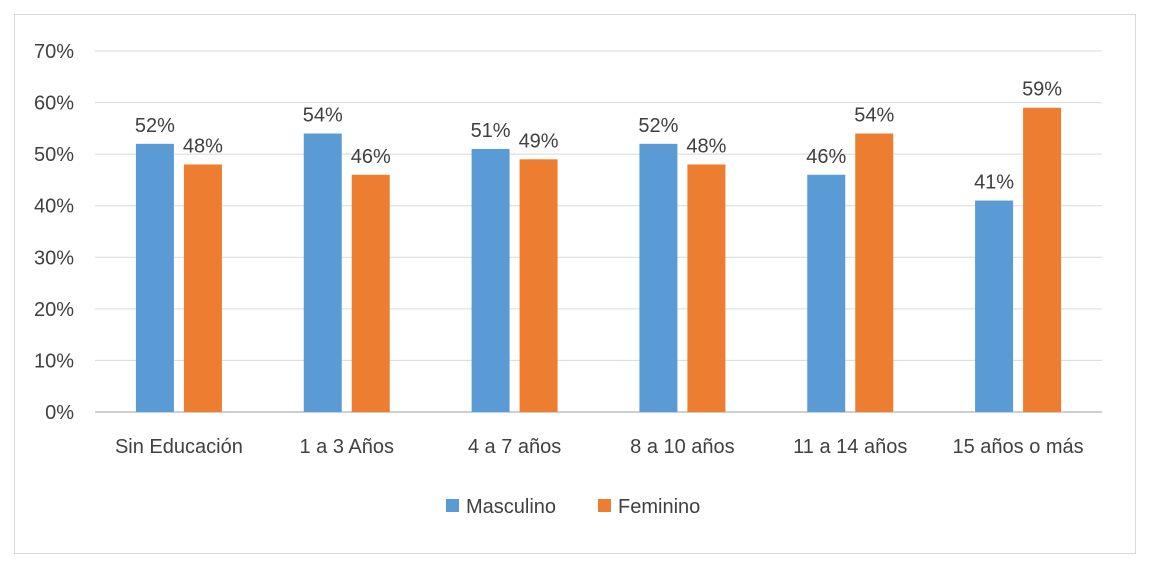 This screenshot has height=572, width=1152. I want to click on y-tick-label: 30%, so click(54, 258).